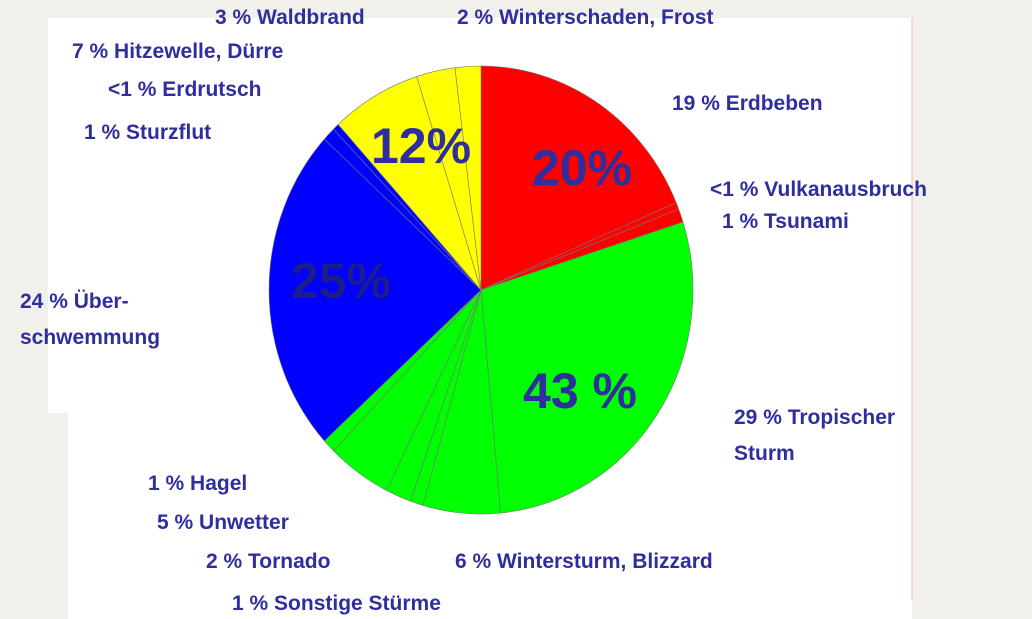 The image size is (1032, 619). Describe the element at coordinates (90, 337) in the screenshot. I see `category-label-cont: schwemmung` at that location.